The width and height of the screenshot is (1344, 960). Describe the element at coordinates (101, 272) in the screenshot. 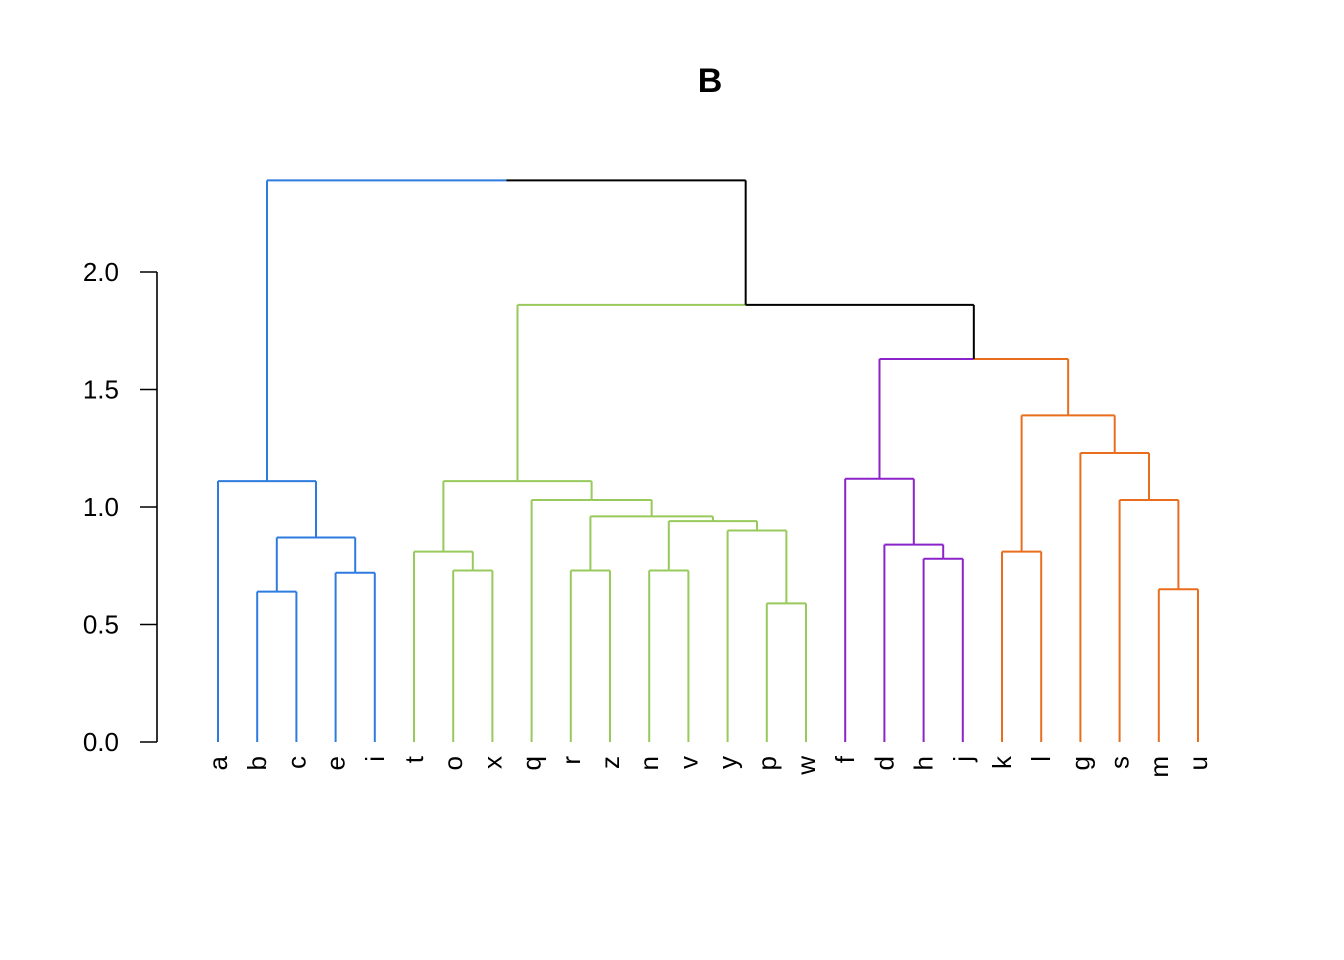

I see `y-tick-label: 2.0` at that location.